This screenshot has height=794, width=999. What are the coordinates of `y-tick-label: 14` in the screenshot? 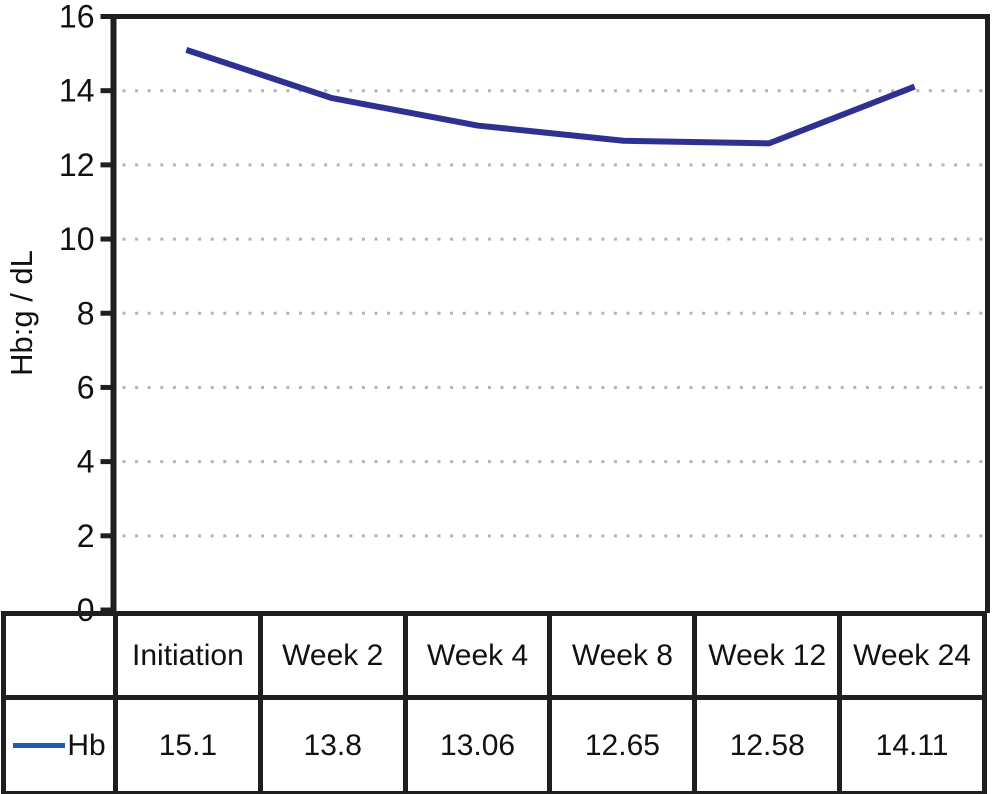 It's located at (77, 91).